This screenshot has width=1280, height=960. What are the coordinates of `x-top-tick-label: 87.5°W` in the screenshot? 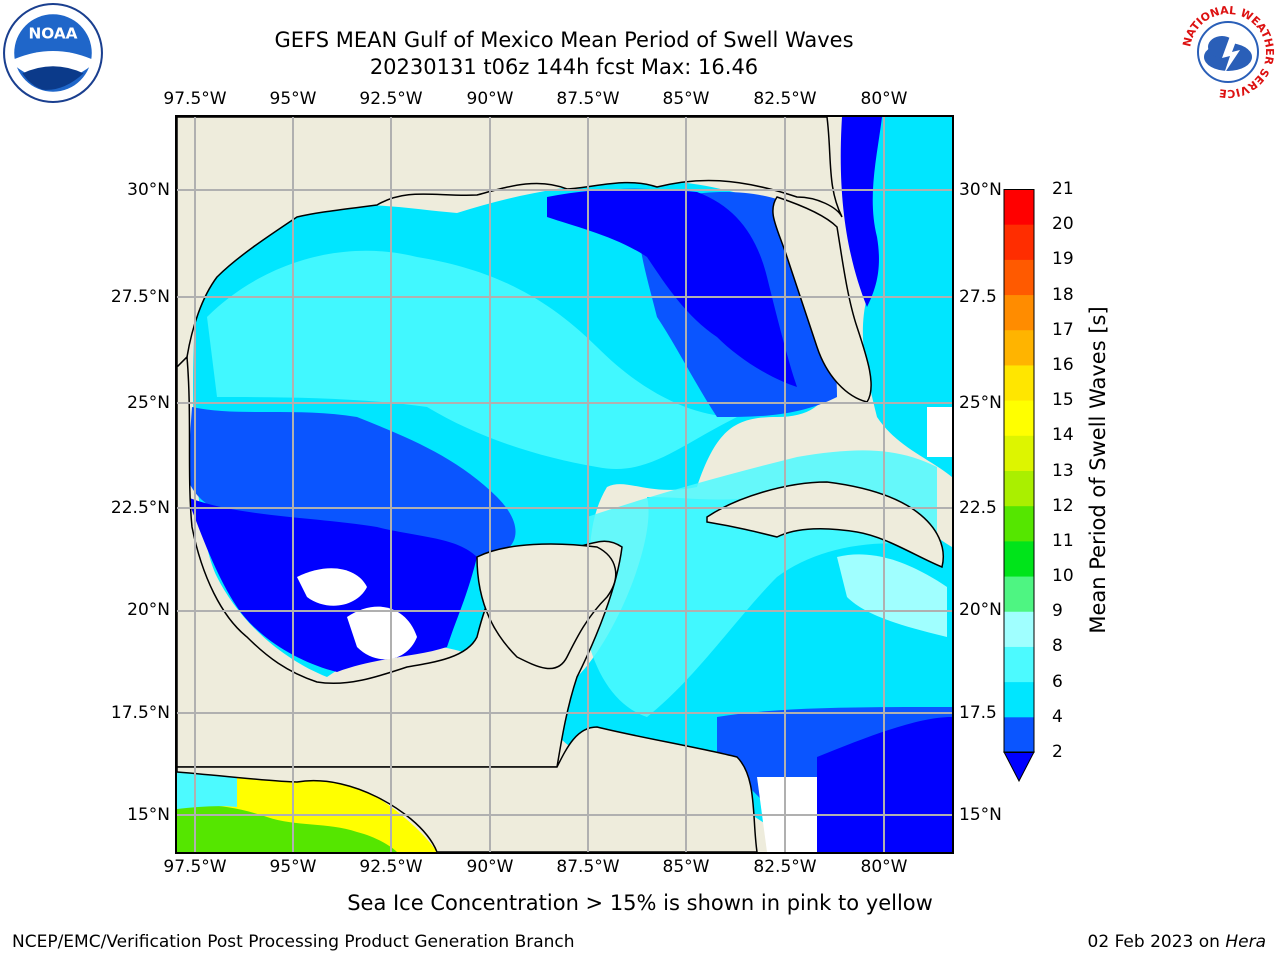 It's located at (588, 99).